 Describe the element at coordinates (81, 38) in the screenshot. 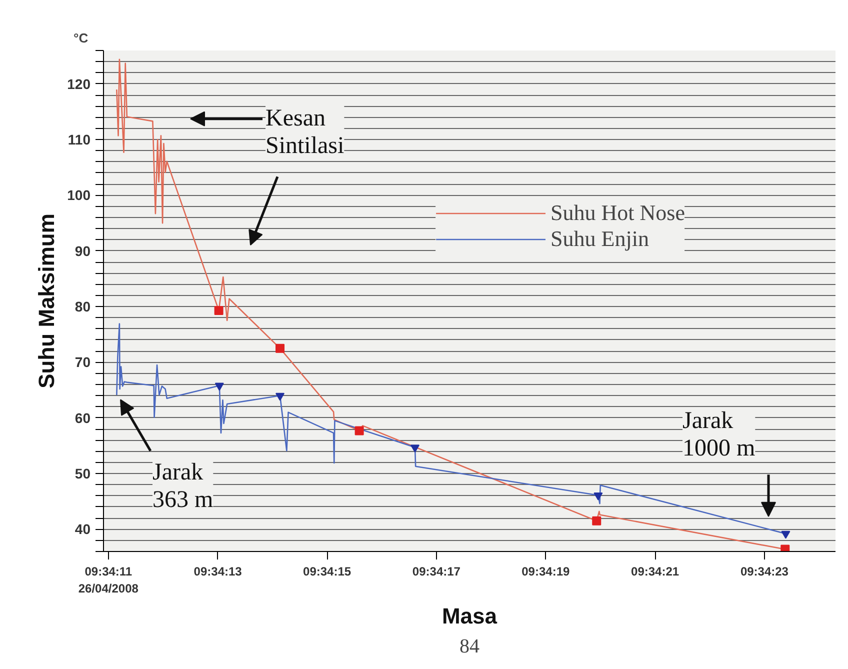

I see `text: °C` at that location.